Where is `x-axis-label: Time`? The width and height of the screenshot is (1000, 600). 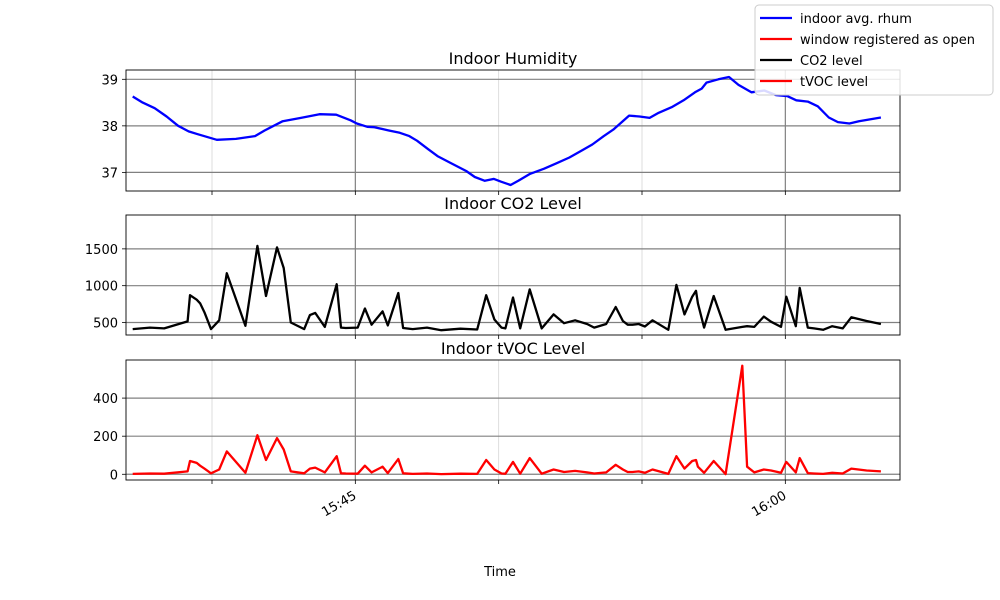
x-axis-label: Time is located at coordinates (499, 572).